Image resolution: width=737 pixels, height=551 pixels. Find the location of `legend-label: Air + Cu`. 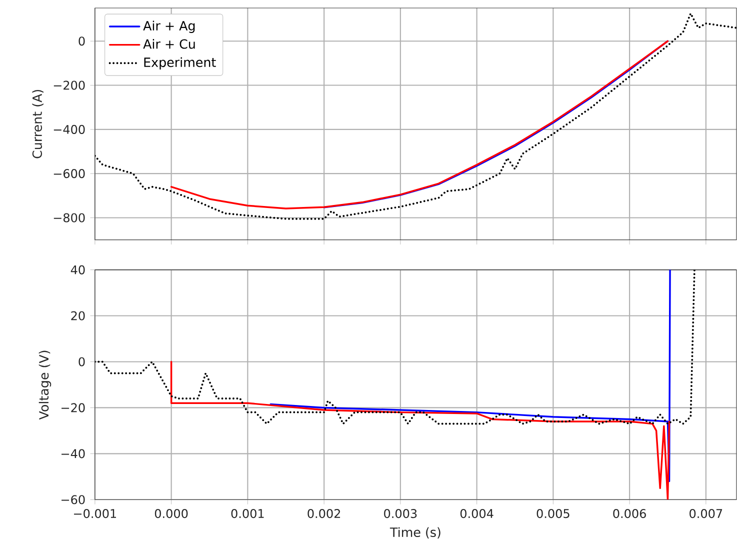

legend-label: Air + Cu is located at coordinates (169, 44).